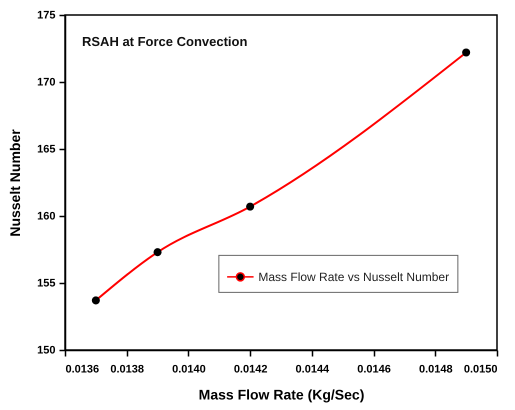  Describe the element at coordinates (15, 182) in the screenshot. I see `y-axis-title: Nusselt Number` at that location.